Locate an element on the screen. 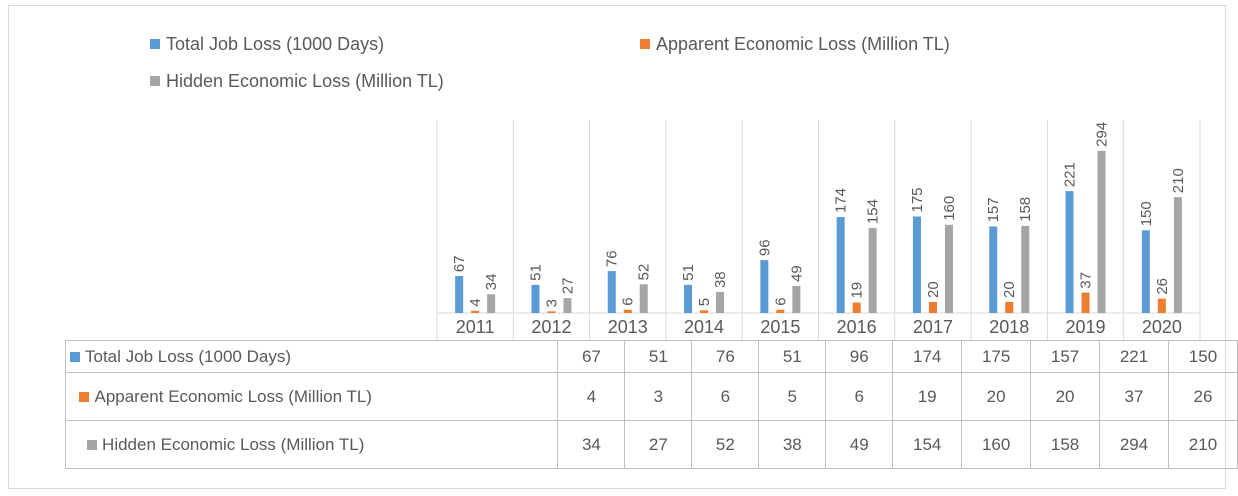  table-cell: 34 is located at coordinates (591, 444).